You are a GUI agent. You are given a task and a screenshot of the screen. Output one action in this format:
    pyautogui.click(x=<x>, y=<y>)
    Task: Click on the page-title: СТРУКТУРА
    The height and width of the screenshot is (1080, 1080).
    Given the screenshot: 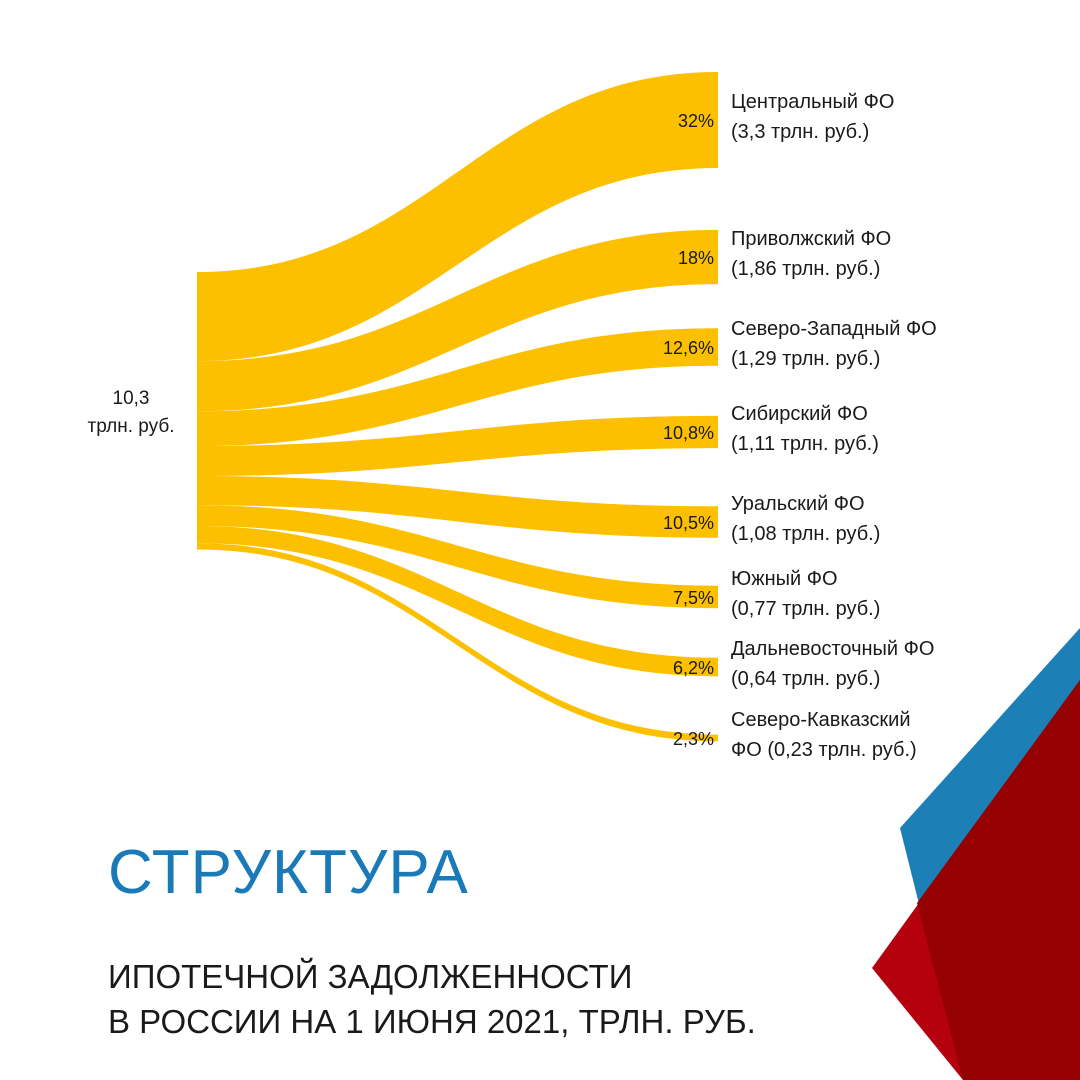 What is the action you would take?
    pyautogui.click(x=288, y=872)
    